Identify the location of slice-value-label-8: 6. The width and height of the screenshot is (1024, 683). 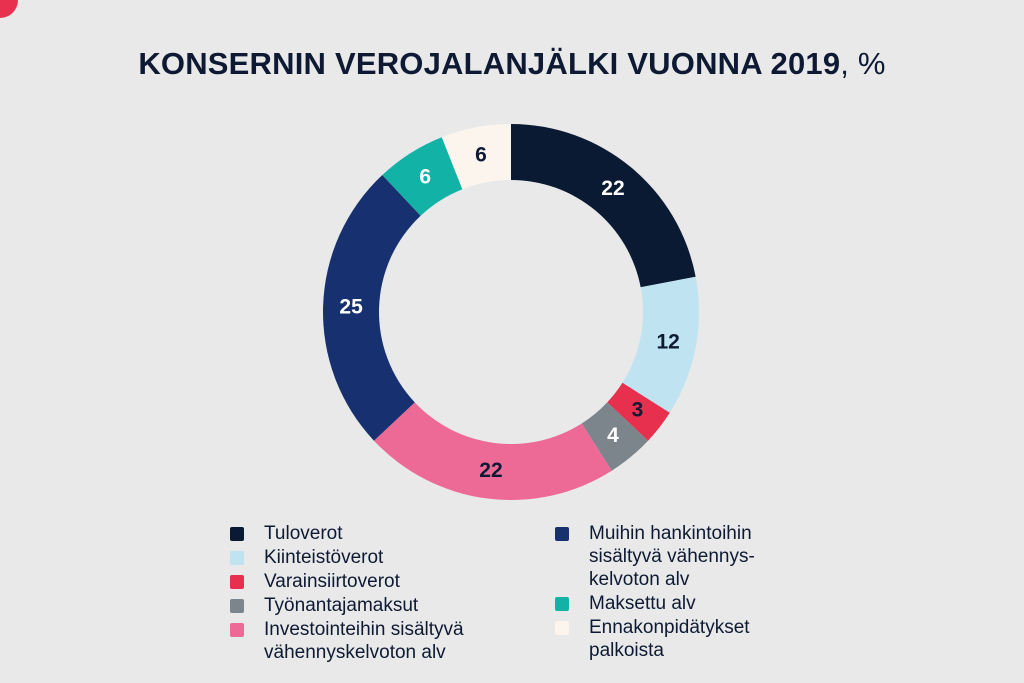
(481, 154).